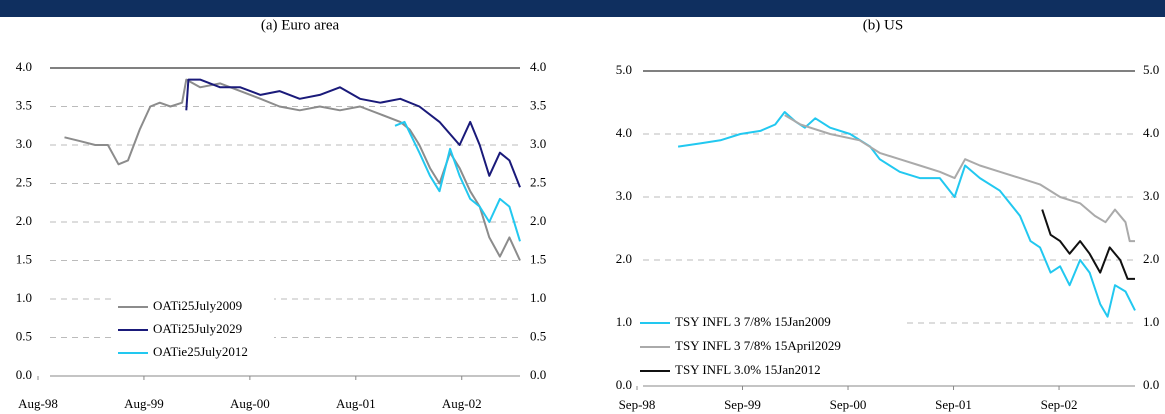 Image resolution: width=1165 pixels, height=414 pixels. I want to click on x-tick-label: Aug-01, so click(356, 403).